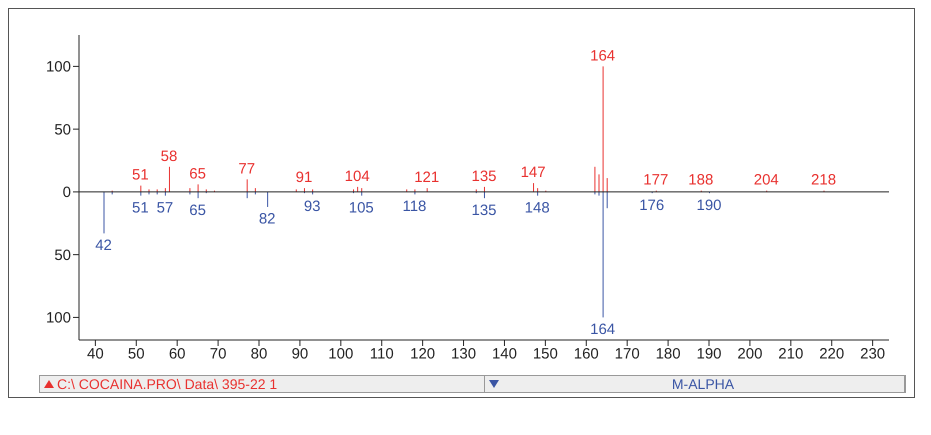 Image resolution: width=931 pixels, height=435 pixels. What do you see at coordinates (300, 354) in the screenshot?
I see `x-tick-label: 90` at bounding box center [300, 354].